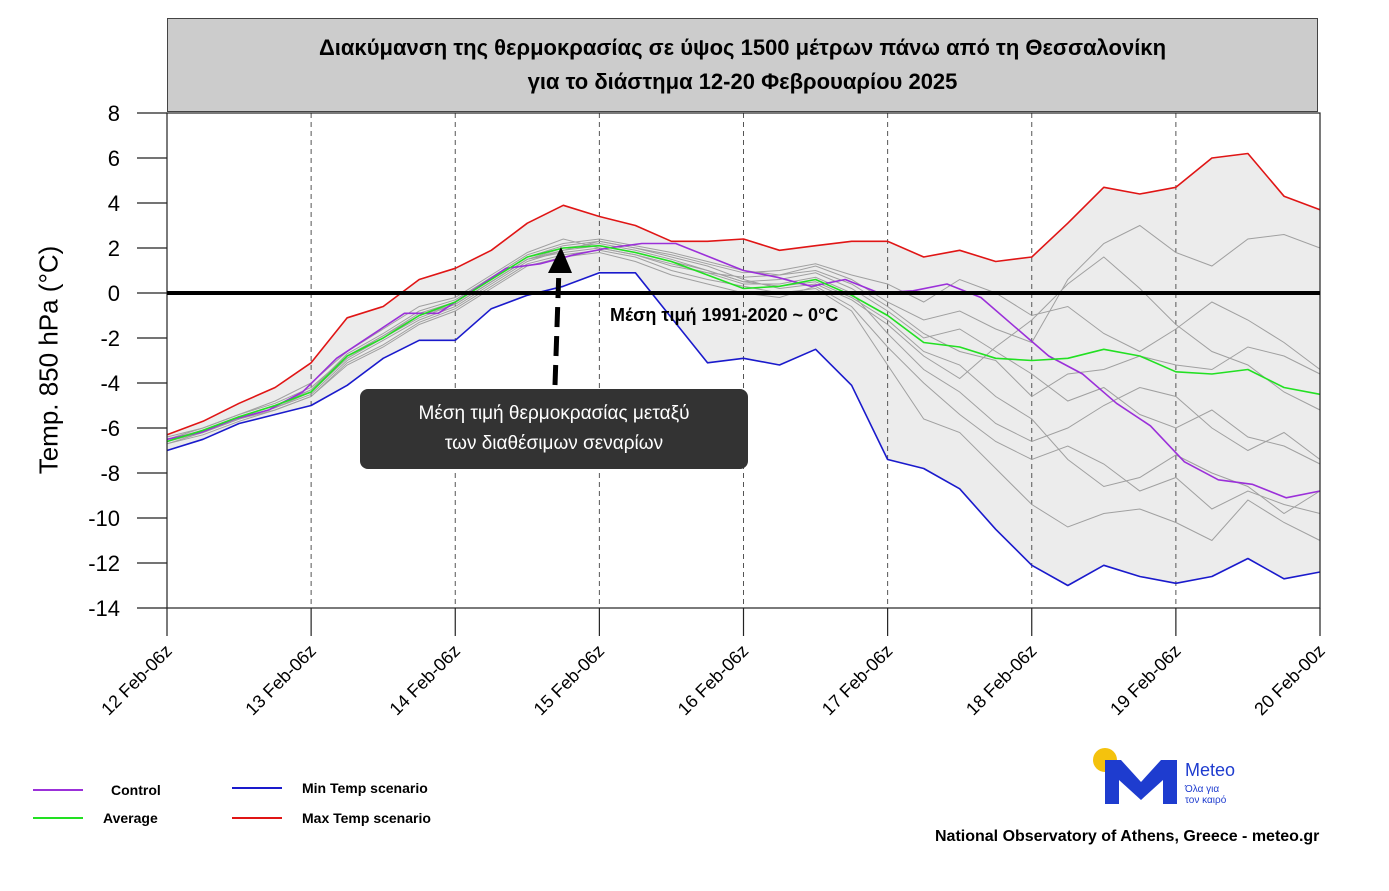 The height and width of the screenshot is (891, 1389). I want to click on legend-item-average: Average, so click(95, 818).